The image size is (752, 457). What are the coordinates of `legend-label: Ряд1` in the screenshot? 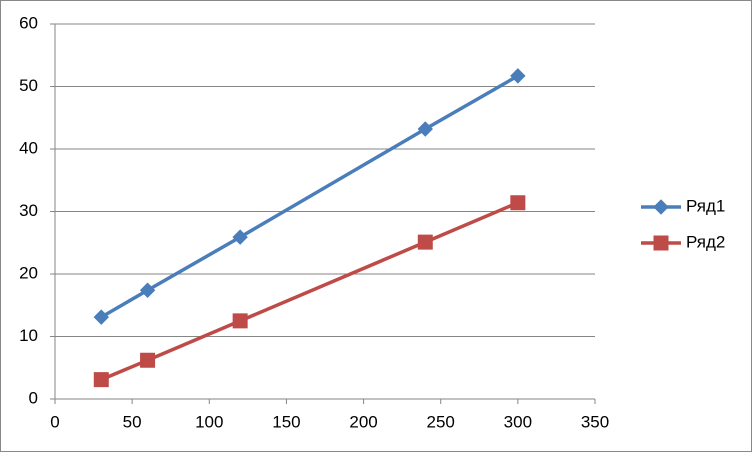 It's located at (705, 205).